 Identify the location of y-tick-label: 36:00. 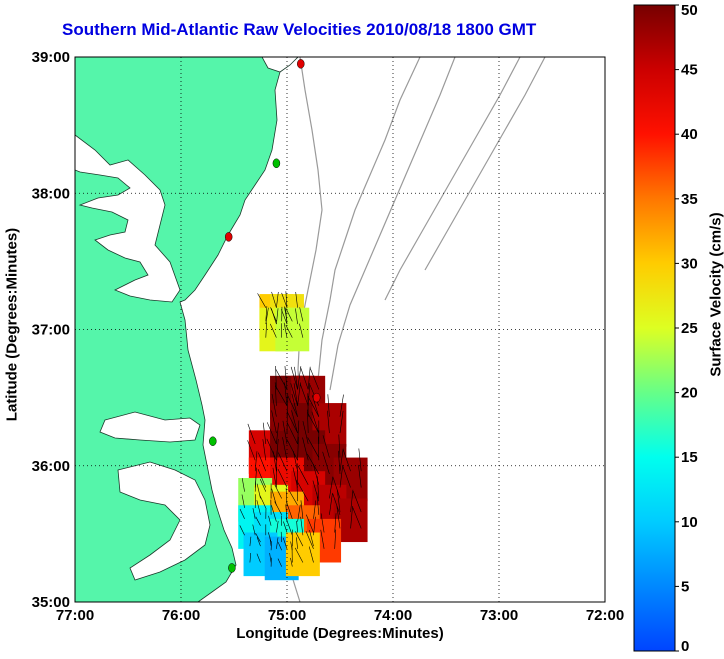
(51, 466).